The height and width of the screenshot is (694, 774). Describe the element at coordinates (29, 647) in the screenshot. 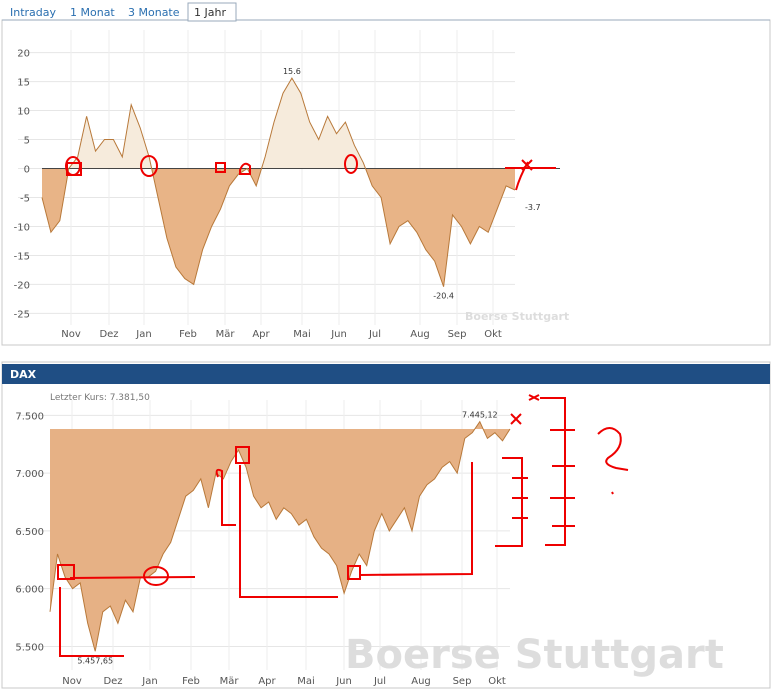

I see `y-tick-label: 5.500` at that location.